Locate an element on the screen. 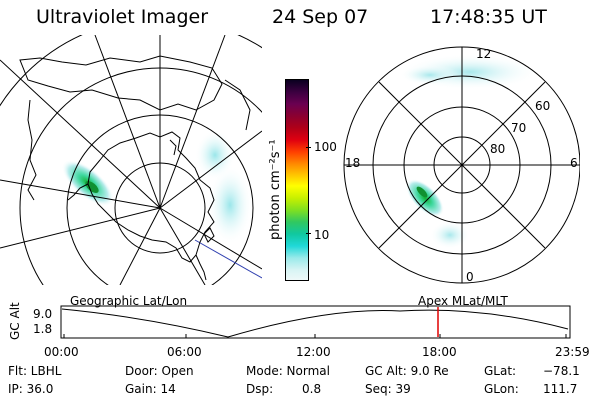 This screenshot has width=600, height=400. altitude-plot is located at coordinates (315, 322).